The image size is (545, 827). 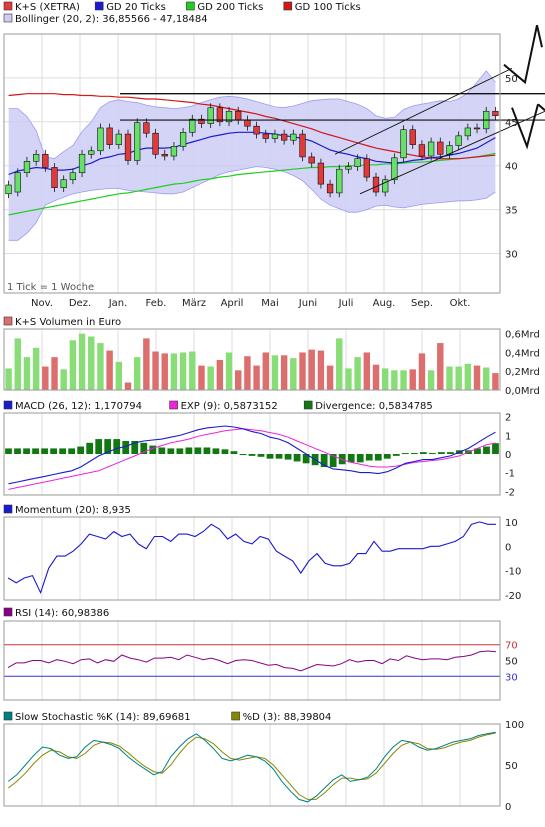 I want to click on month-label: Sep., so click(x=422, y=303).